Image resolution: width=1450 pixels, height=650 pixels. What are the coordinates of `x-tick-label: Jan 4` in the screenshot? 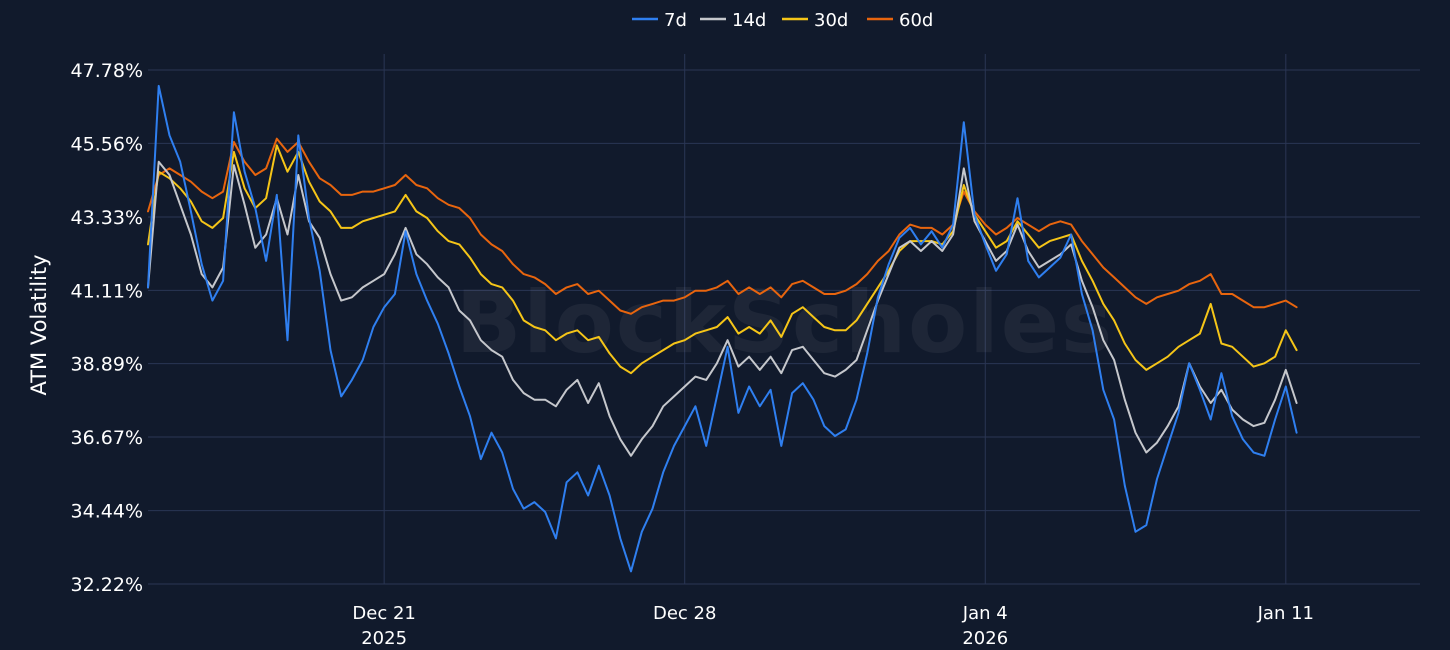 It's located at (985, 613).